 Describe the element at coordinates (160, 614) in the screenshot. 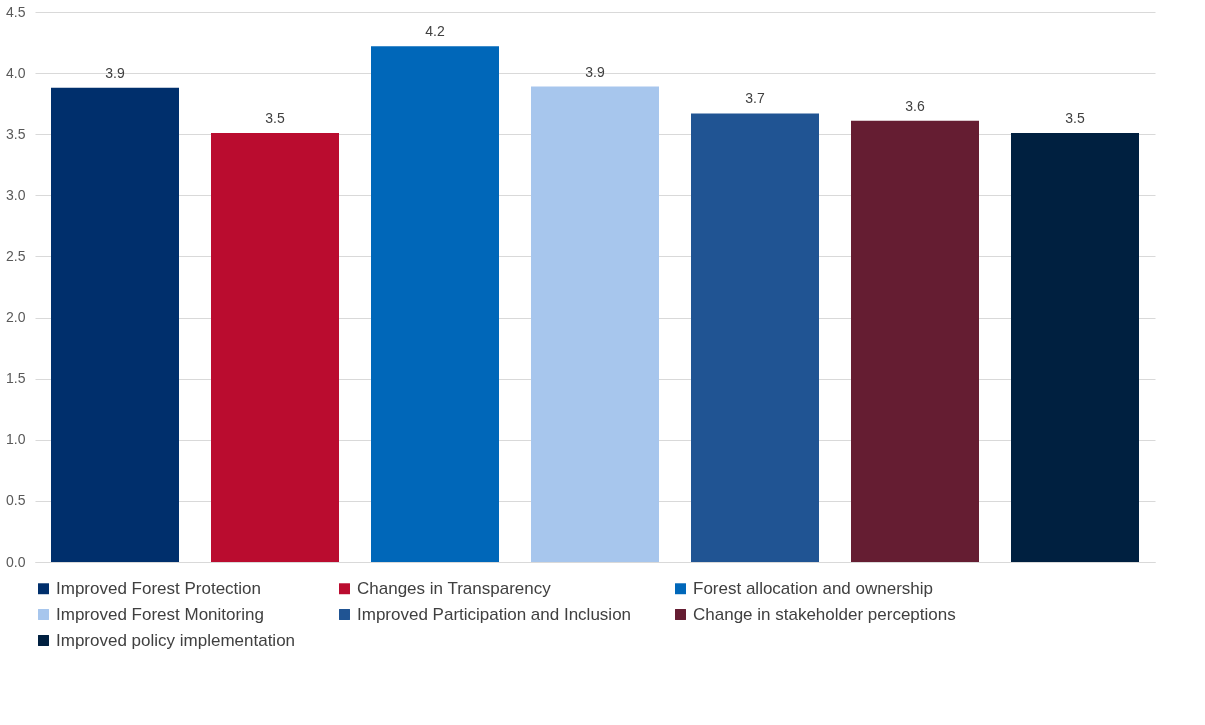

I see `legend-label: Improved Forest Monitoring` at that location.